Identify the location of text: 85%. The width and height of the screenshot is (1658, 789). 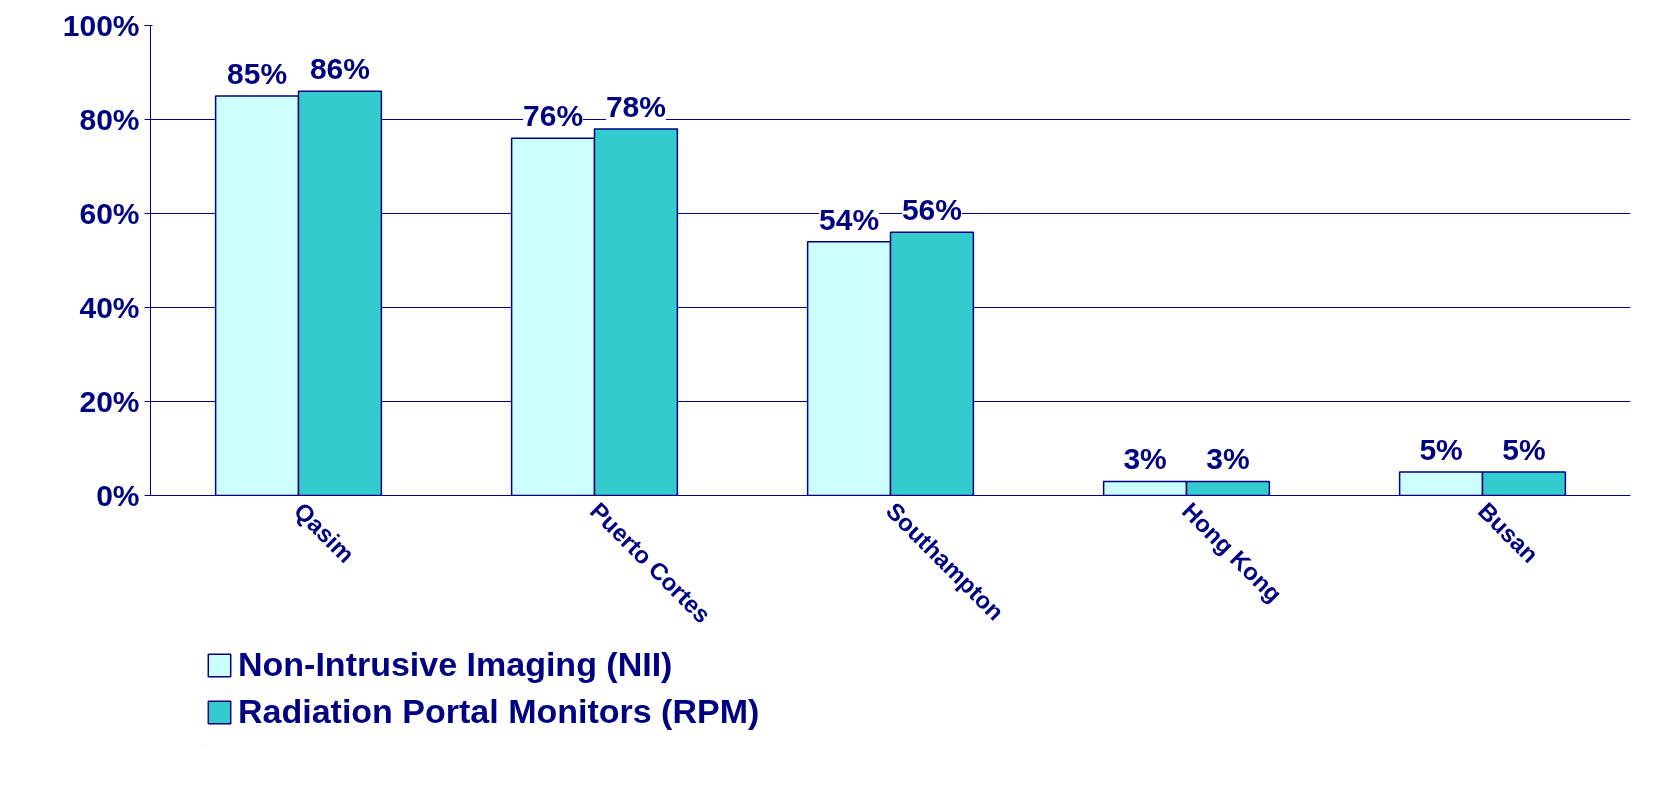
(257, 73).